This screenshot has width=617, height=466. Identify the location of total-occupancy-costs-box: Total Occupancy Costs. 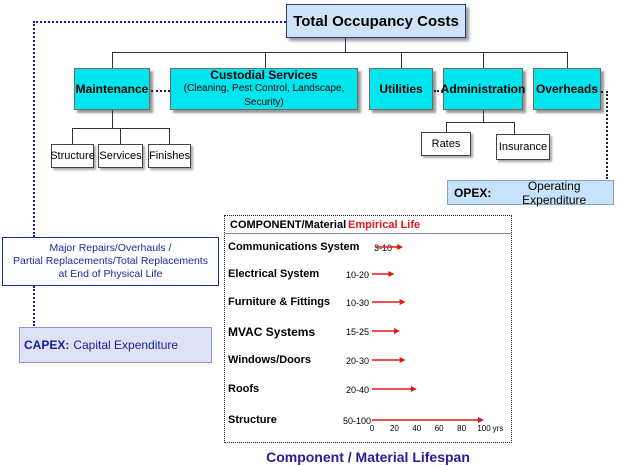
(376, 21).